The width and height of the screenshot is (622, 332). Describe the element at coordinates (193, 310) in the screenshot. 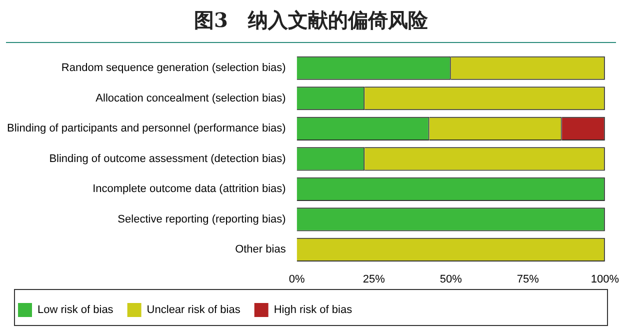

I see `legend-label: Unclear risk of bias` at that location.